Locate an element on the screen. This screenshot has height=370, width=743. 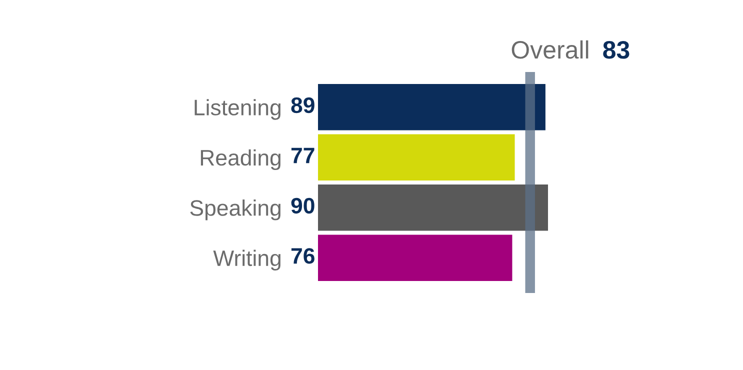
data-label: 77 is located at coordinates (302, 156).